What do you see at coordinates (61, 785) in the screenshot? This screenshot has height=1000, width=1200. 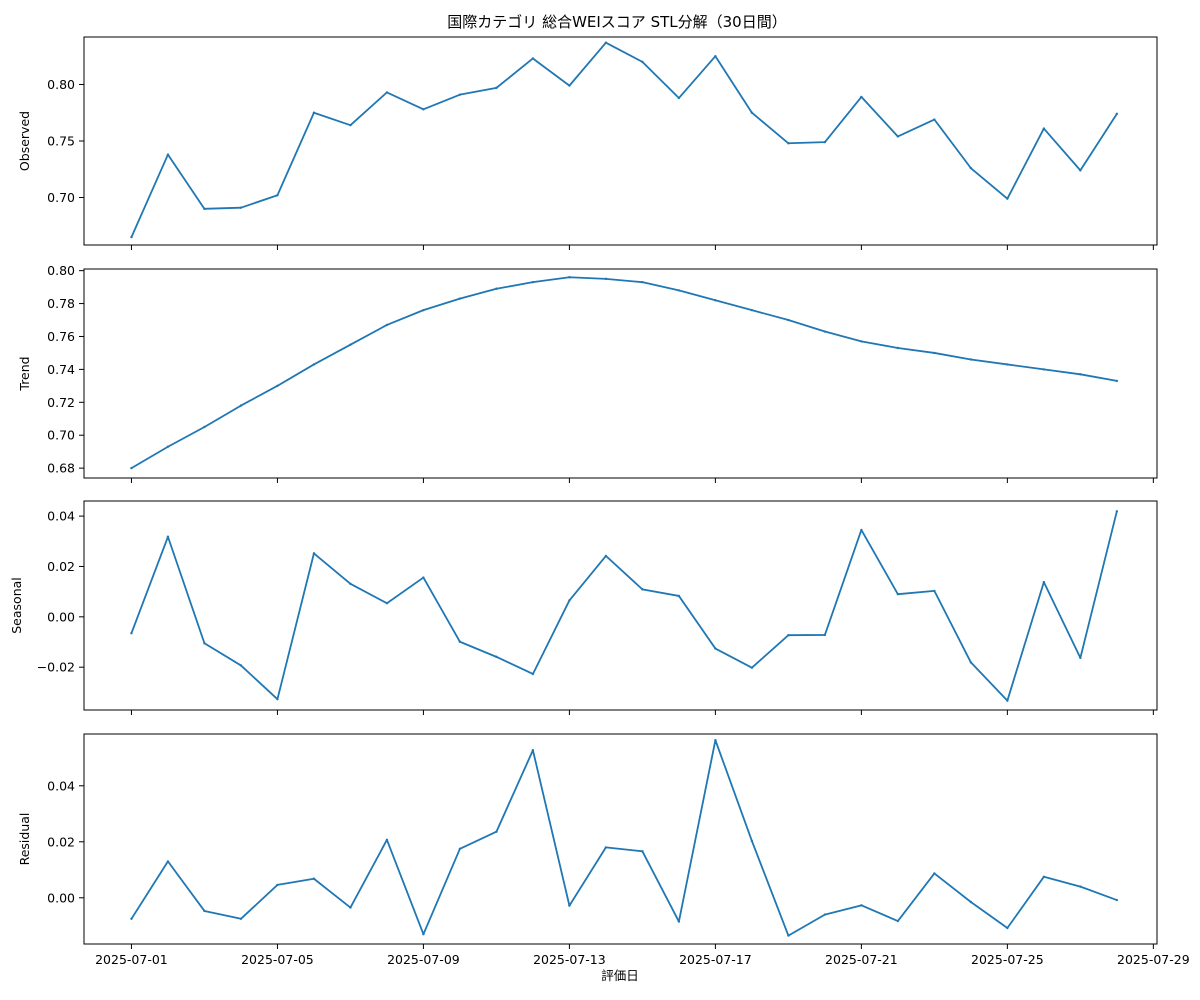 I see `y-tick-label-residual: 0.04` at bounding box center [61, 785].